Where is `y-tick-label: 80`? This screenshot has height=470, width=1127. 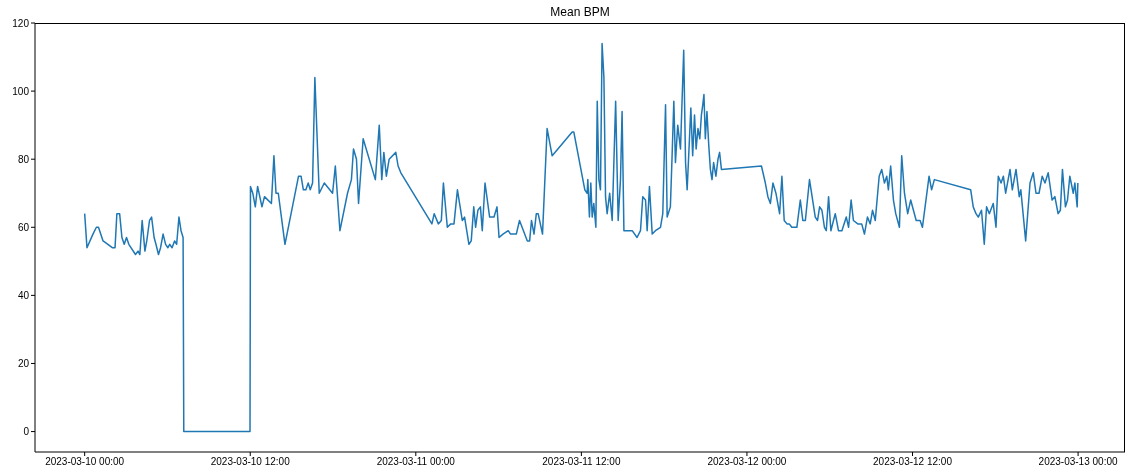 y-tick-label: 80 is located at coordinates (23, 159).